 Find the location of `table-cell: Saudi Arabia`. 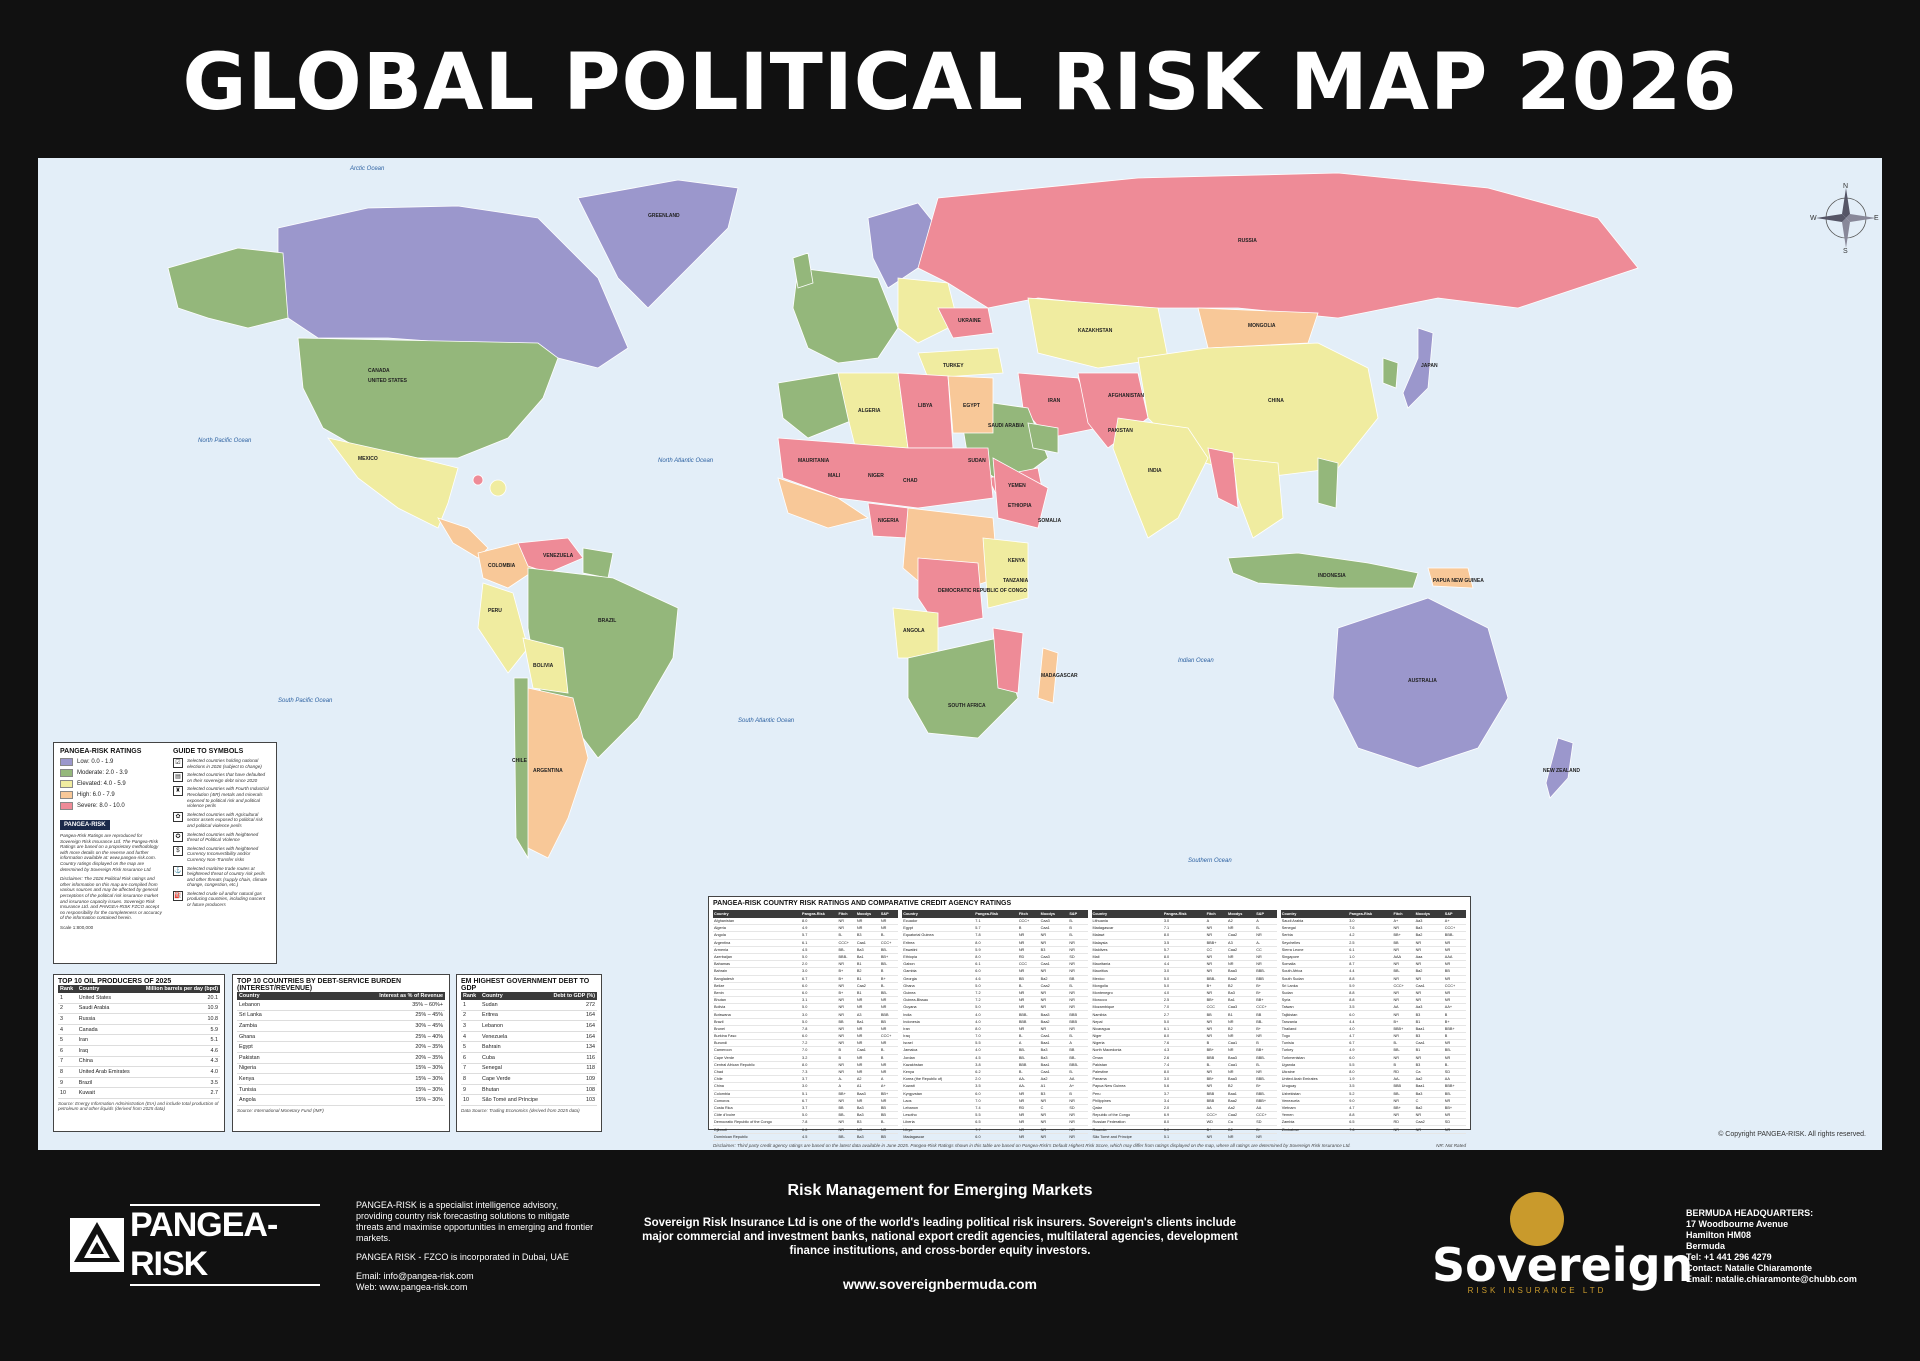

table-cell: Saudi Arabia is located at coordinates (1314, 922).